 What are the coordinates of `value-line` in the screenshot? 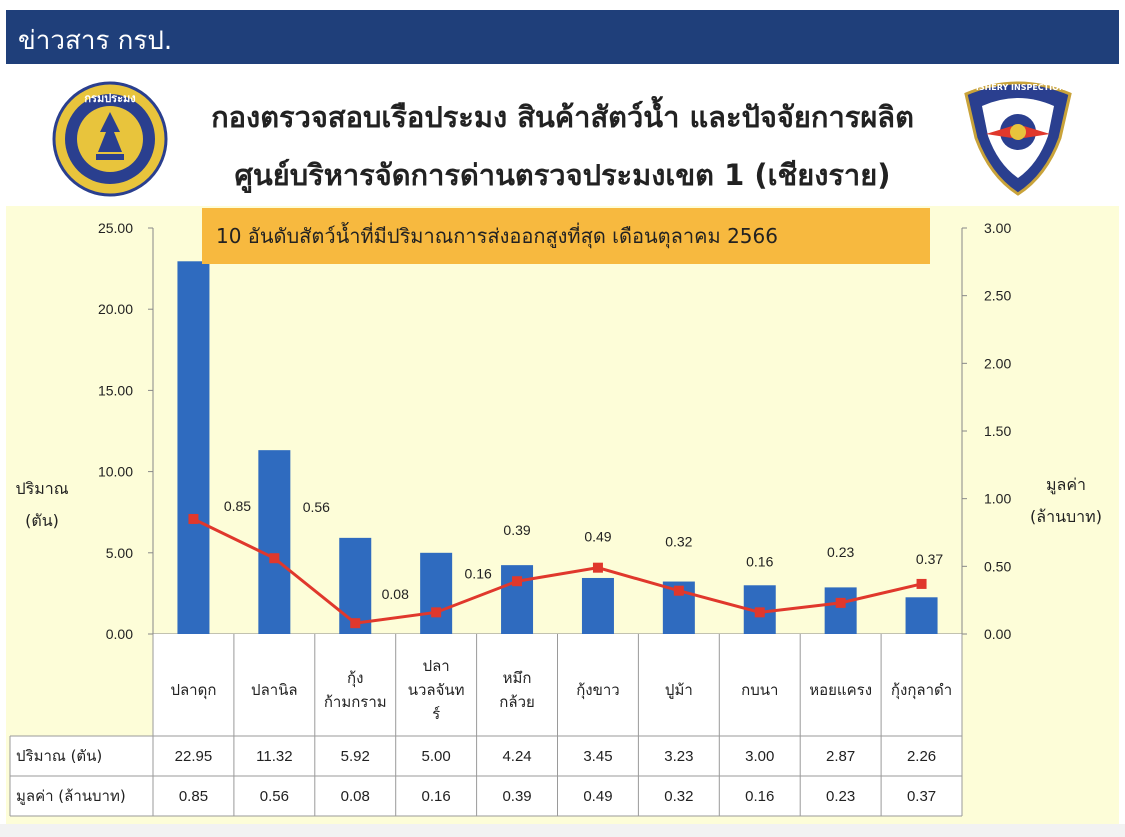 It's located at (557, 571).